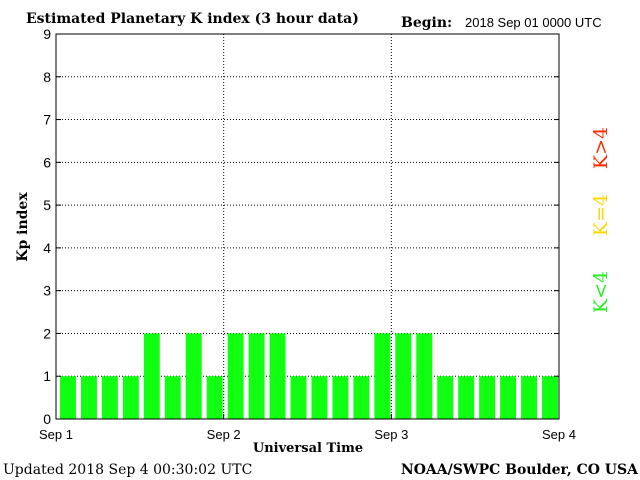 The image size is (640, 480). Describe the element at coordinates (308, 448) in the screenshot. I see `x-axis-label: Universal Time` at that location.